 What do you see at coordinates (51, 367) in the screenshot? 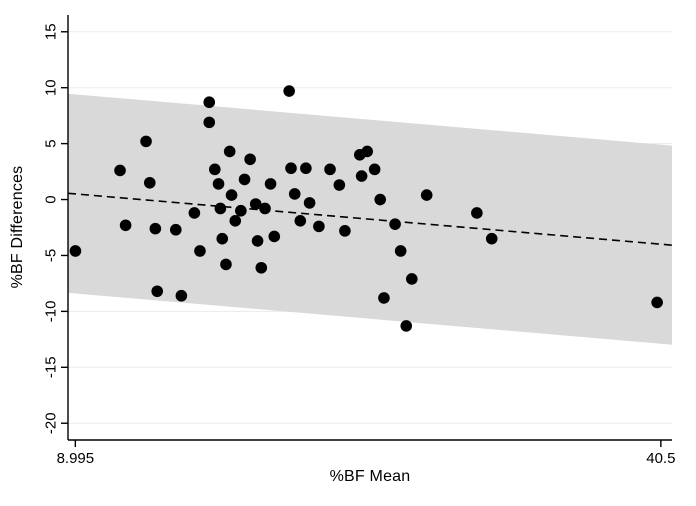
I see `y-tick-label: -15` at bounding box center [51, 367].